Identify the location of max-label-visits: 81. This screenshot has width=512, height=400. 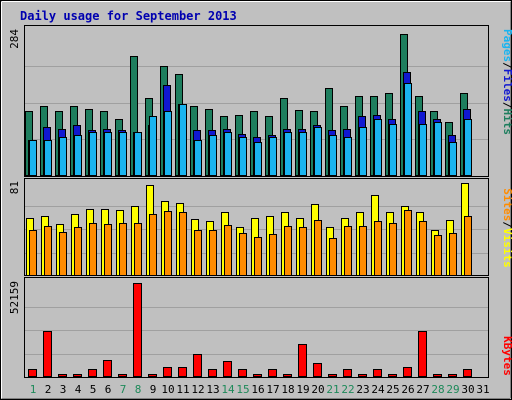
(14, 187).